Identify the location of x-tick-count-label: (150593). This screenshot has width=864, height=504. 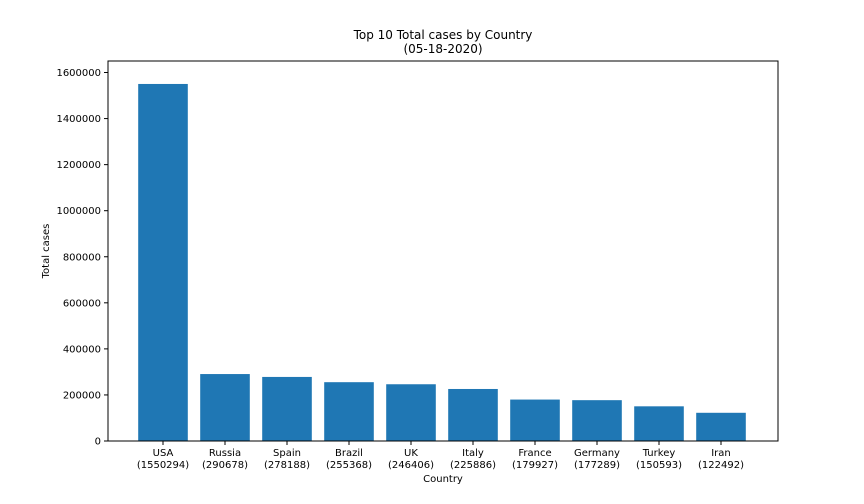
(659, 465).